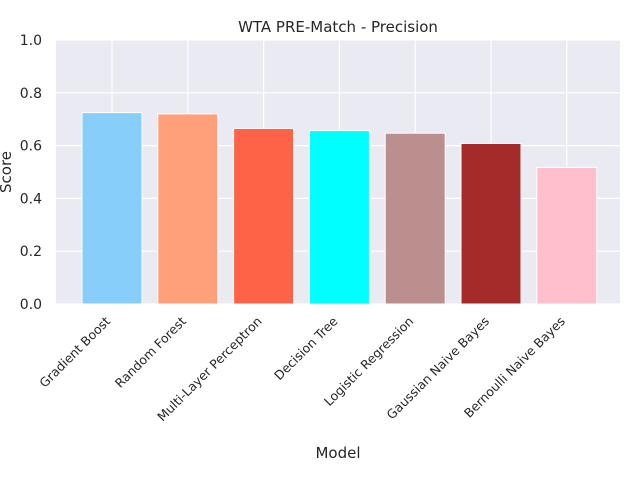  Describe the element at coordinates (339, 217) in the screenshot. I see `bar-decision-tree` at that location.